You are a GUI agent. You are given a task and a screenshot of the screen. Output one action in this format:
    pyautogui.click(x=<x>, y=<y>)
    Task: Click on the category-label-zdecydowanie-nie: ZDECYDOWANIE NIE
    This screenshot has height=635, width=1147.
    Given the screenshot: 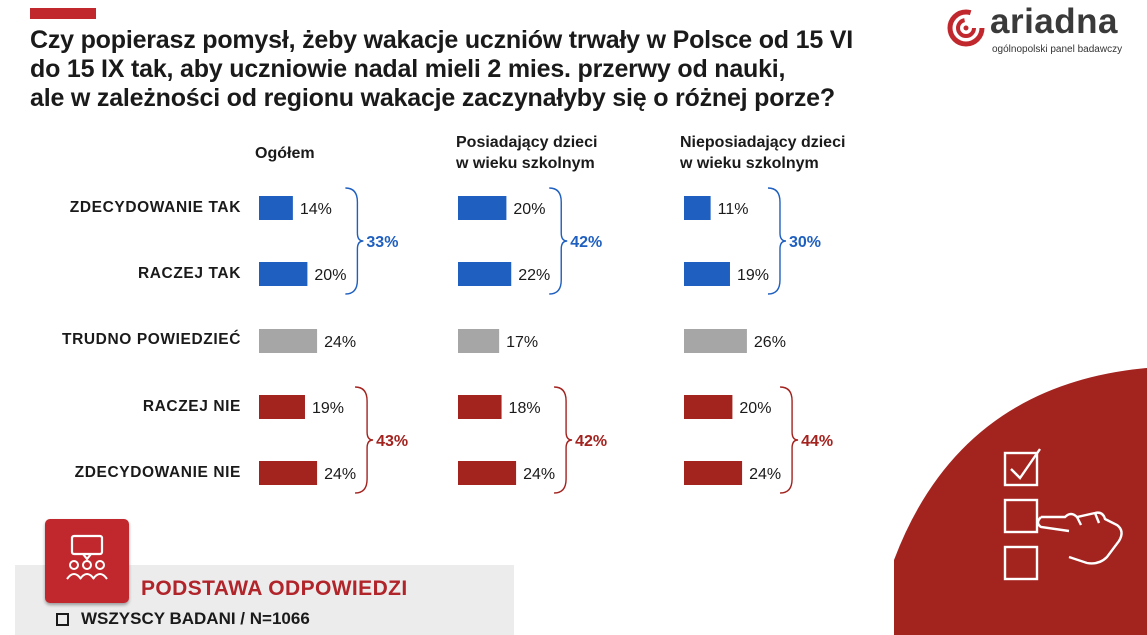 What is the action you would take?
    pyautogui.click(x=157, y=472)
    